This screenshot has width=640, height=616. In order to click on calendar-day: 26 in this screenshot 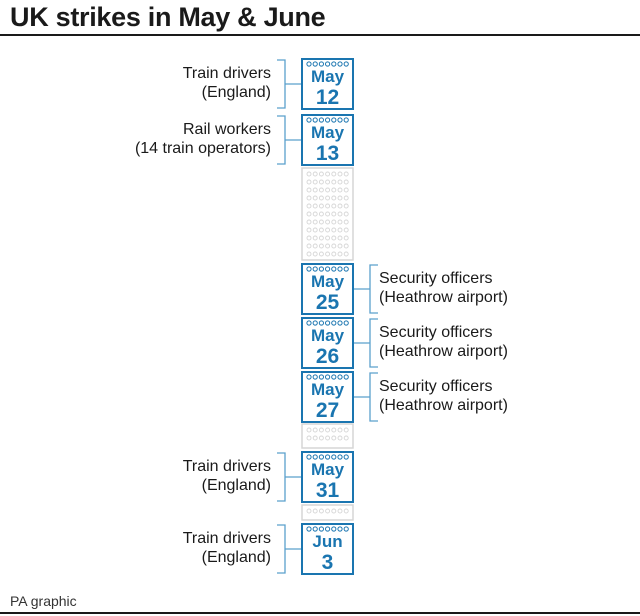, I will do `click(327, 356)`.